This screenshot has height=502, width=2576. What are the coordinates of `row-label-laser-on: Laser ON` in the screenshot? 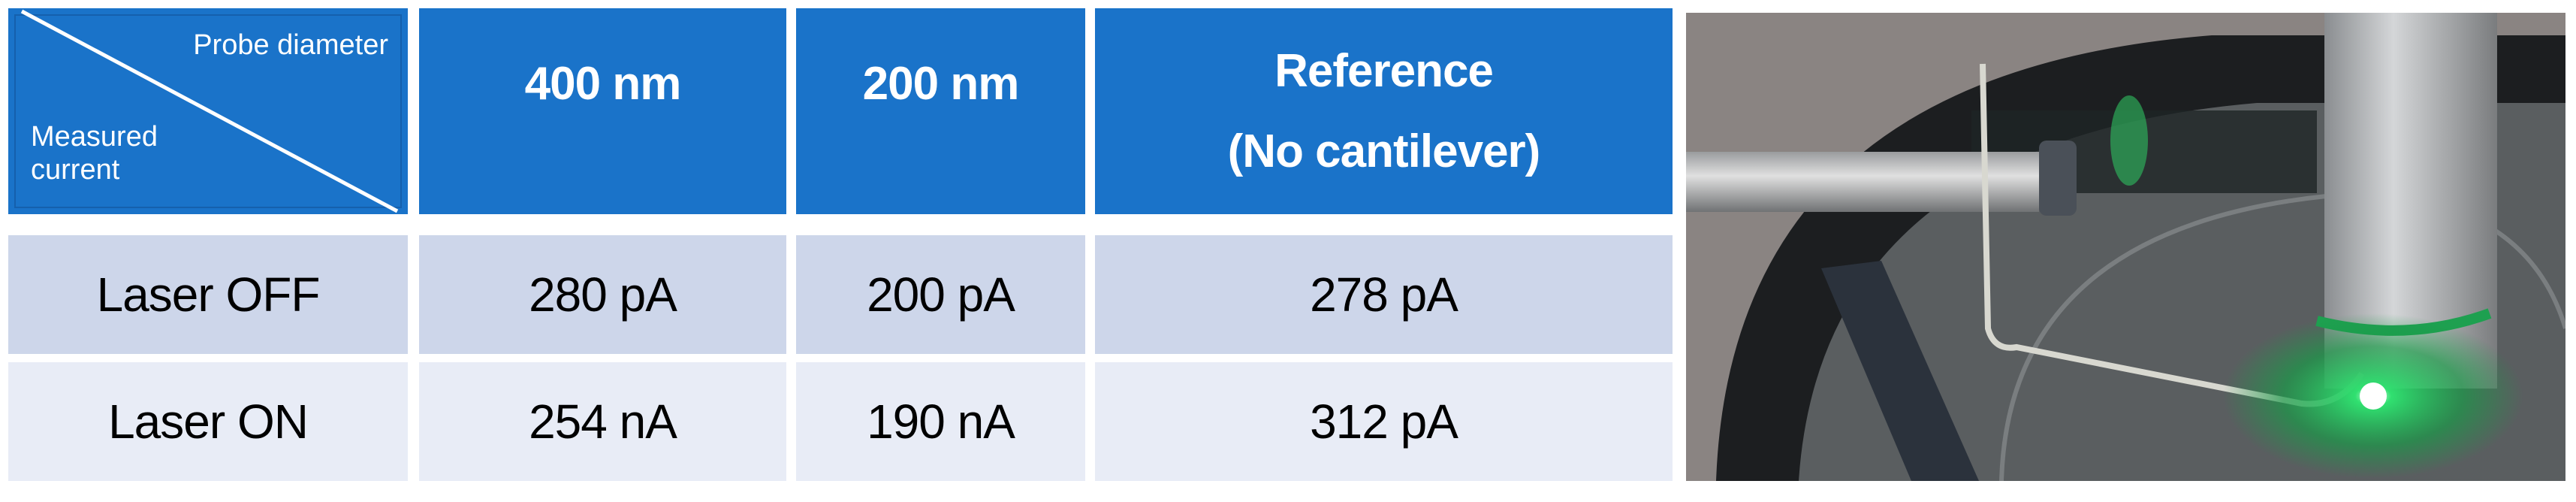 It's located at (208, 421).